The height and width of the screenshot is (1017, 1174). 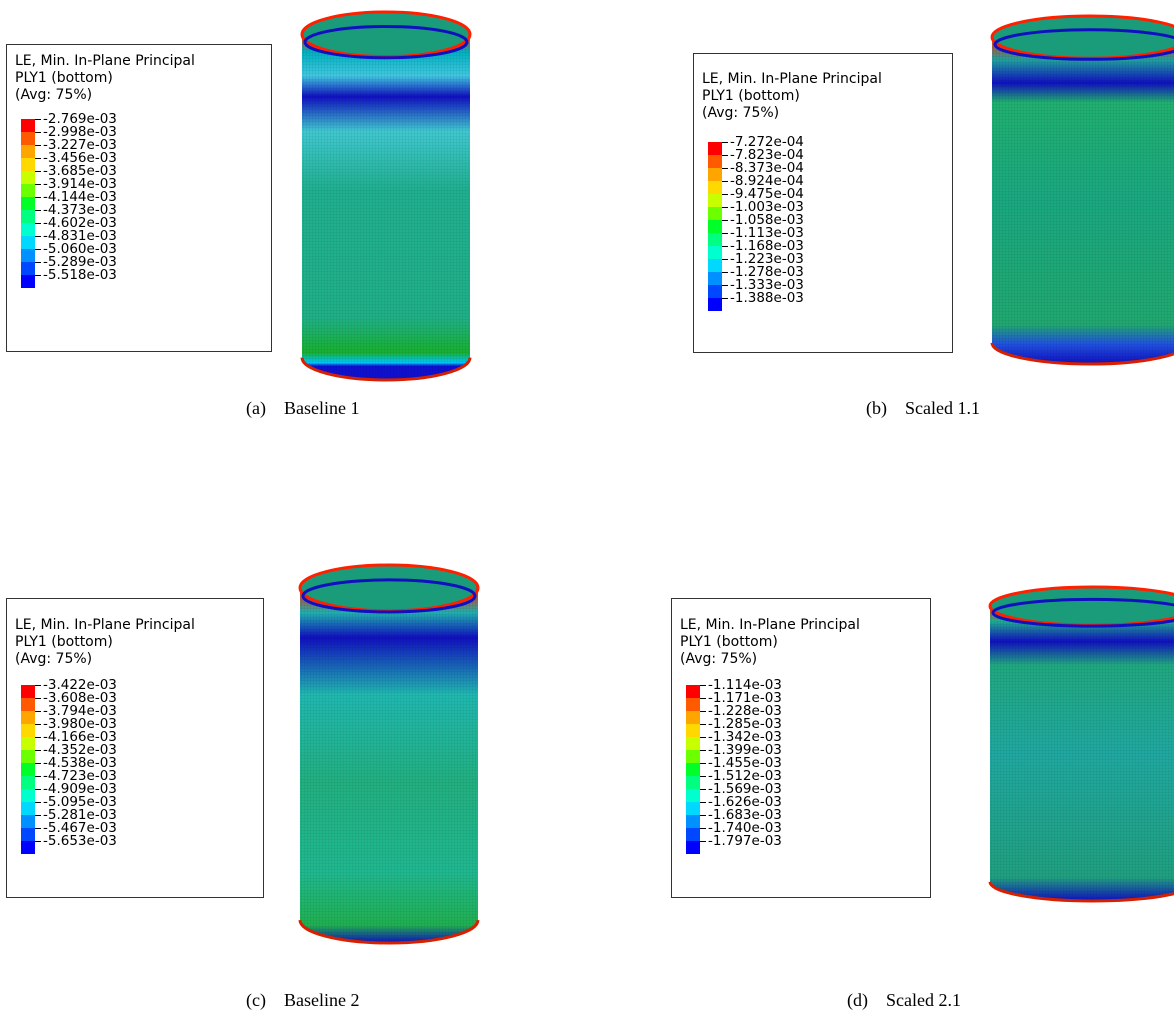 What do you see at coordinates (80, 815) in the screenshot?
I see `scale-value: -5.281e-03` at bounding box center [80, 815].